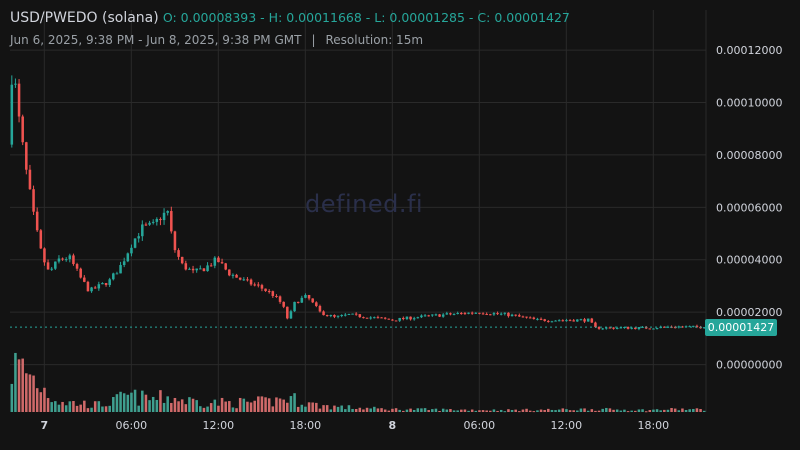  What do you see at coordinates (749, 312) in the screenshot?
I see `y-tick-label: 0.00002000` at bounding box center [749, 312].